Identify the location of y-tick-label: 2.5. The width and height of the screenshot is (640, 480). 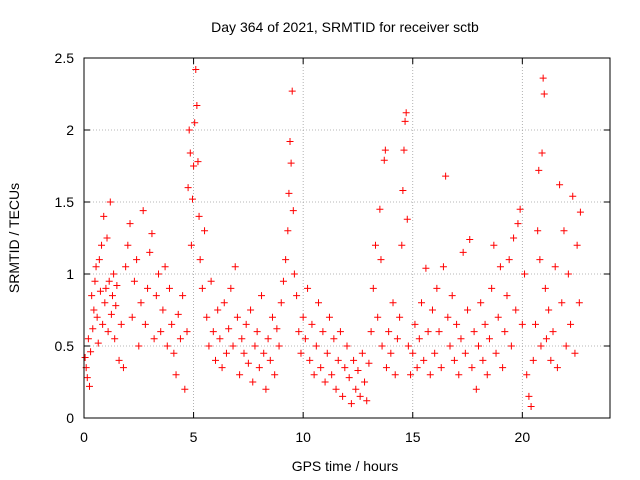
(65, 58).